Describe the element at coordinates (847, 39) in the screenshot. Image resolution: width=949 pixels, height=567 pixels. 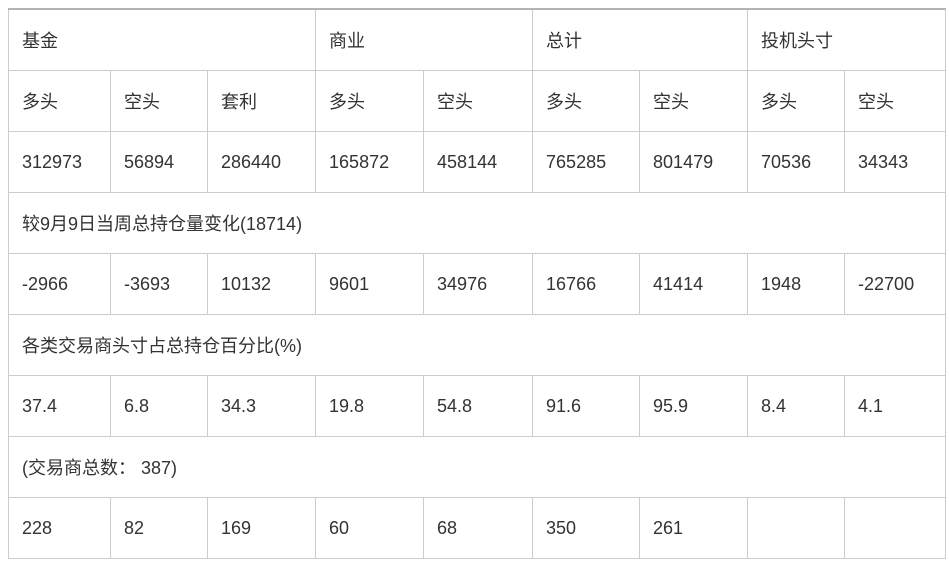
I see `group-header-speculative: 投机头寸` at that location.